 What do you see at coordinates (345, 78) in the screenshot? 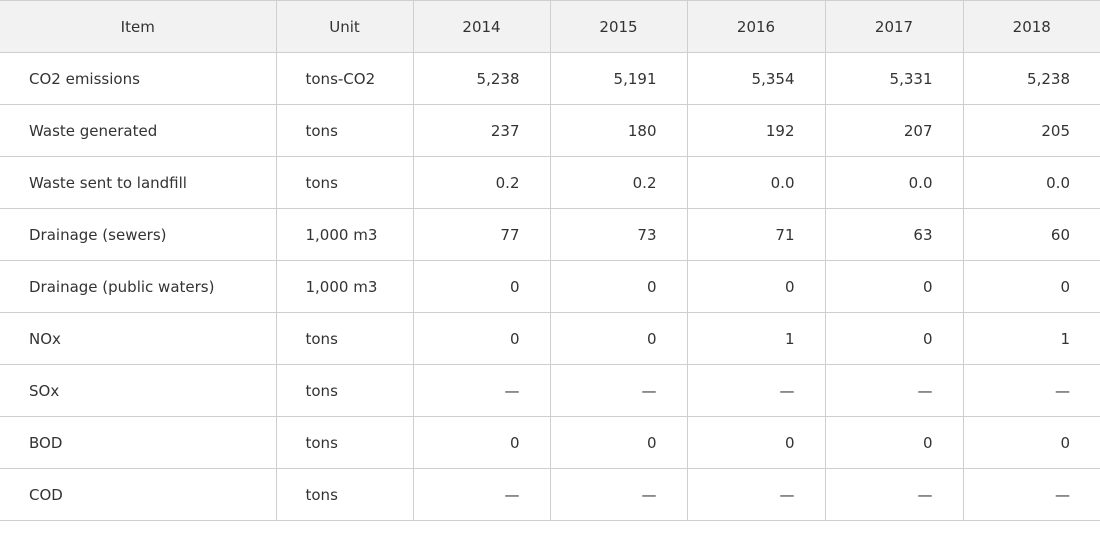
I see `unit-cell: tons-CO2` at bounding box center [345, 78].